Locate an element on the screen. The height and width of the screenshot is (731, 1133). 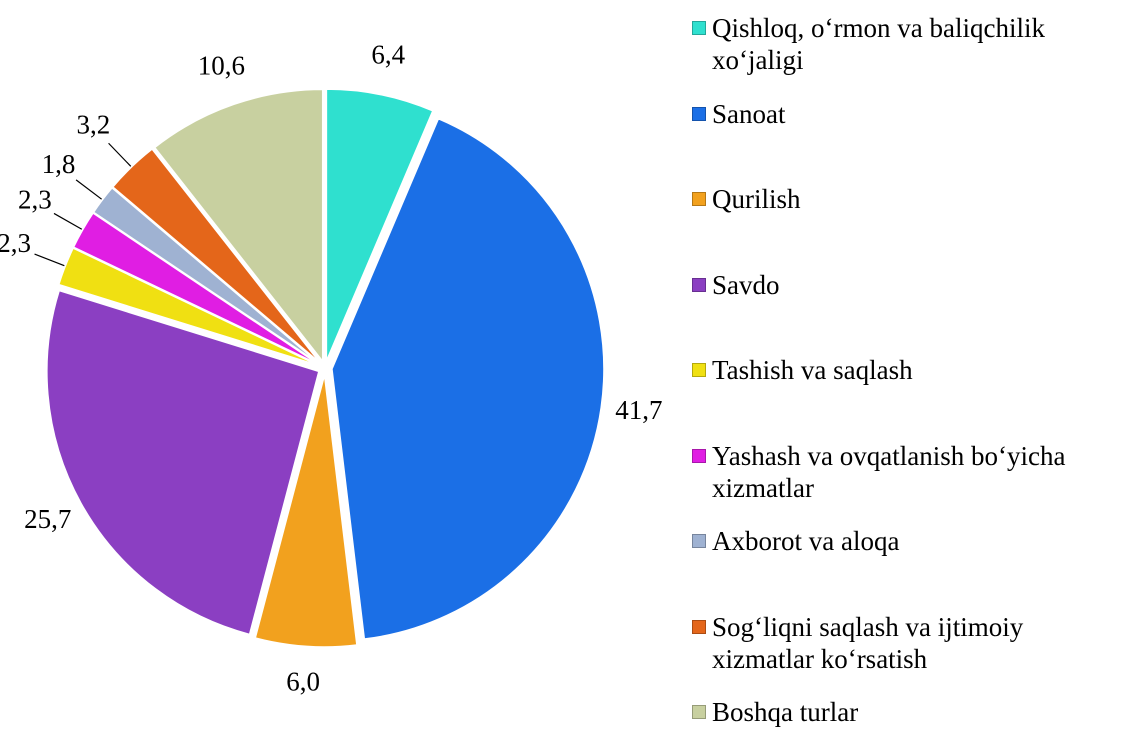
data-label: 6,0 is located at coordinates (303, 681).